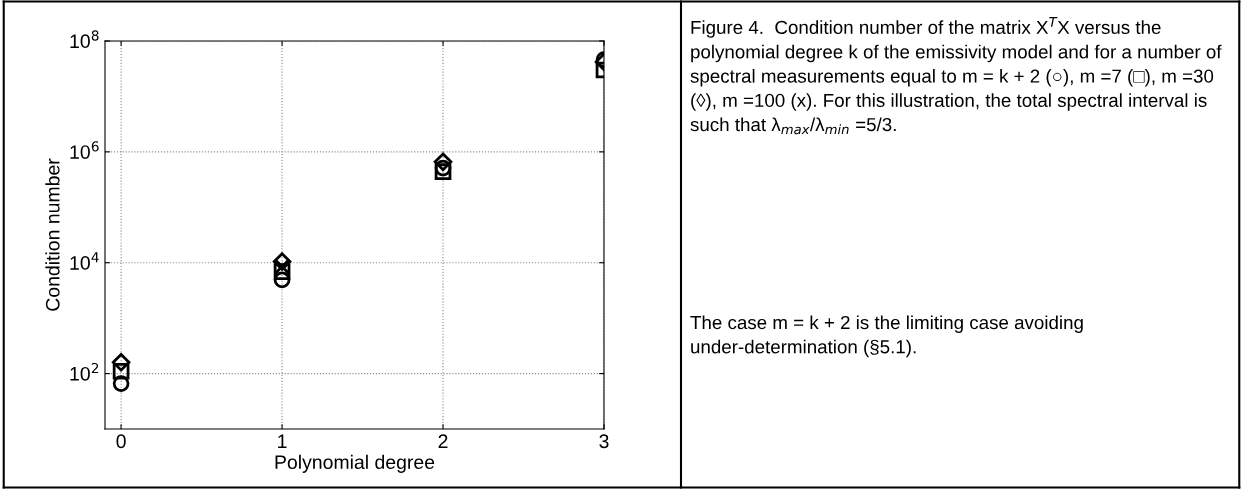  What do you see at coordinates (121, 441) in the screenshot?
I see `x-tick-label: 0` at bounding box center [121, 441].